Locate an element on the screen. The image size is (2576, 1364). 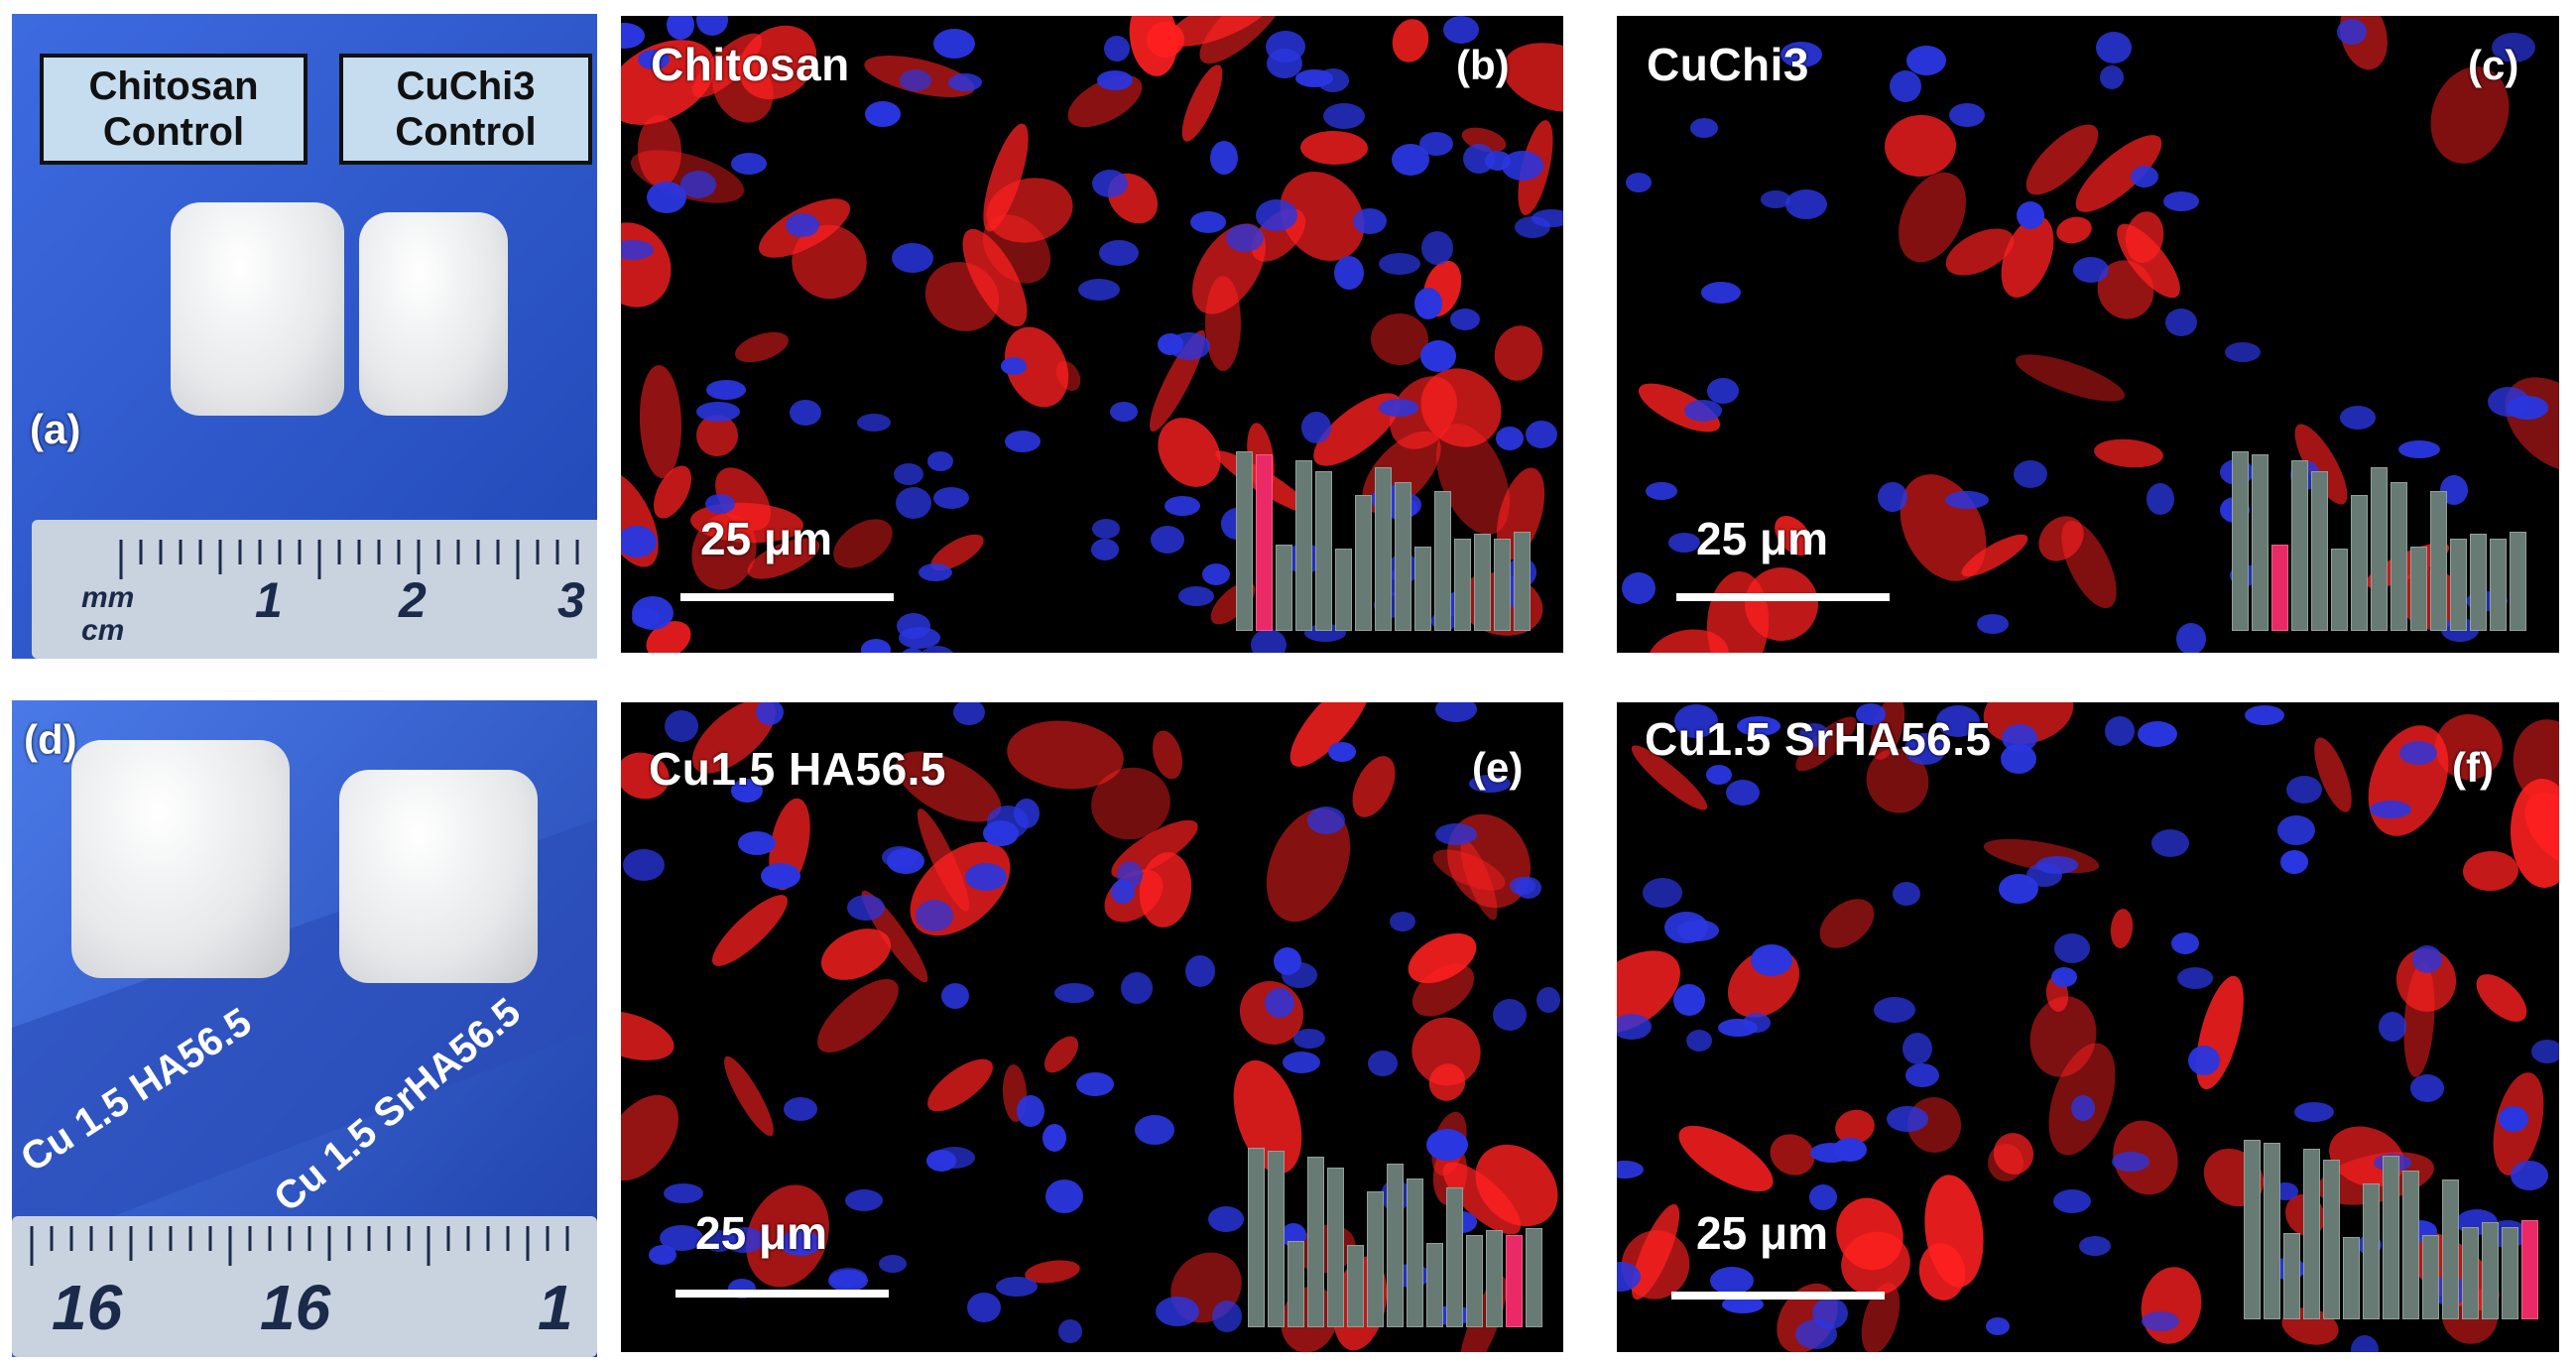
ruler-tick-3: 3 is located at coordinates (571, 600).